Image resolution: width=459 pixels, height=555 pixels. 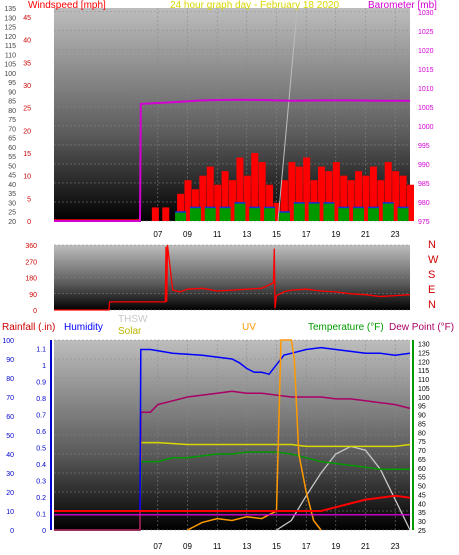 I want to click on tick-label: 105, so click(x=10, y=65).